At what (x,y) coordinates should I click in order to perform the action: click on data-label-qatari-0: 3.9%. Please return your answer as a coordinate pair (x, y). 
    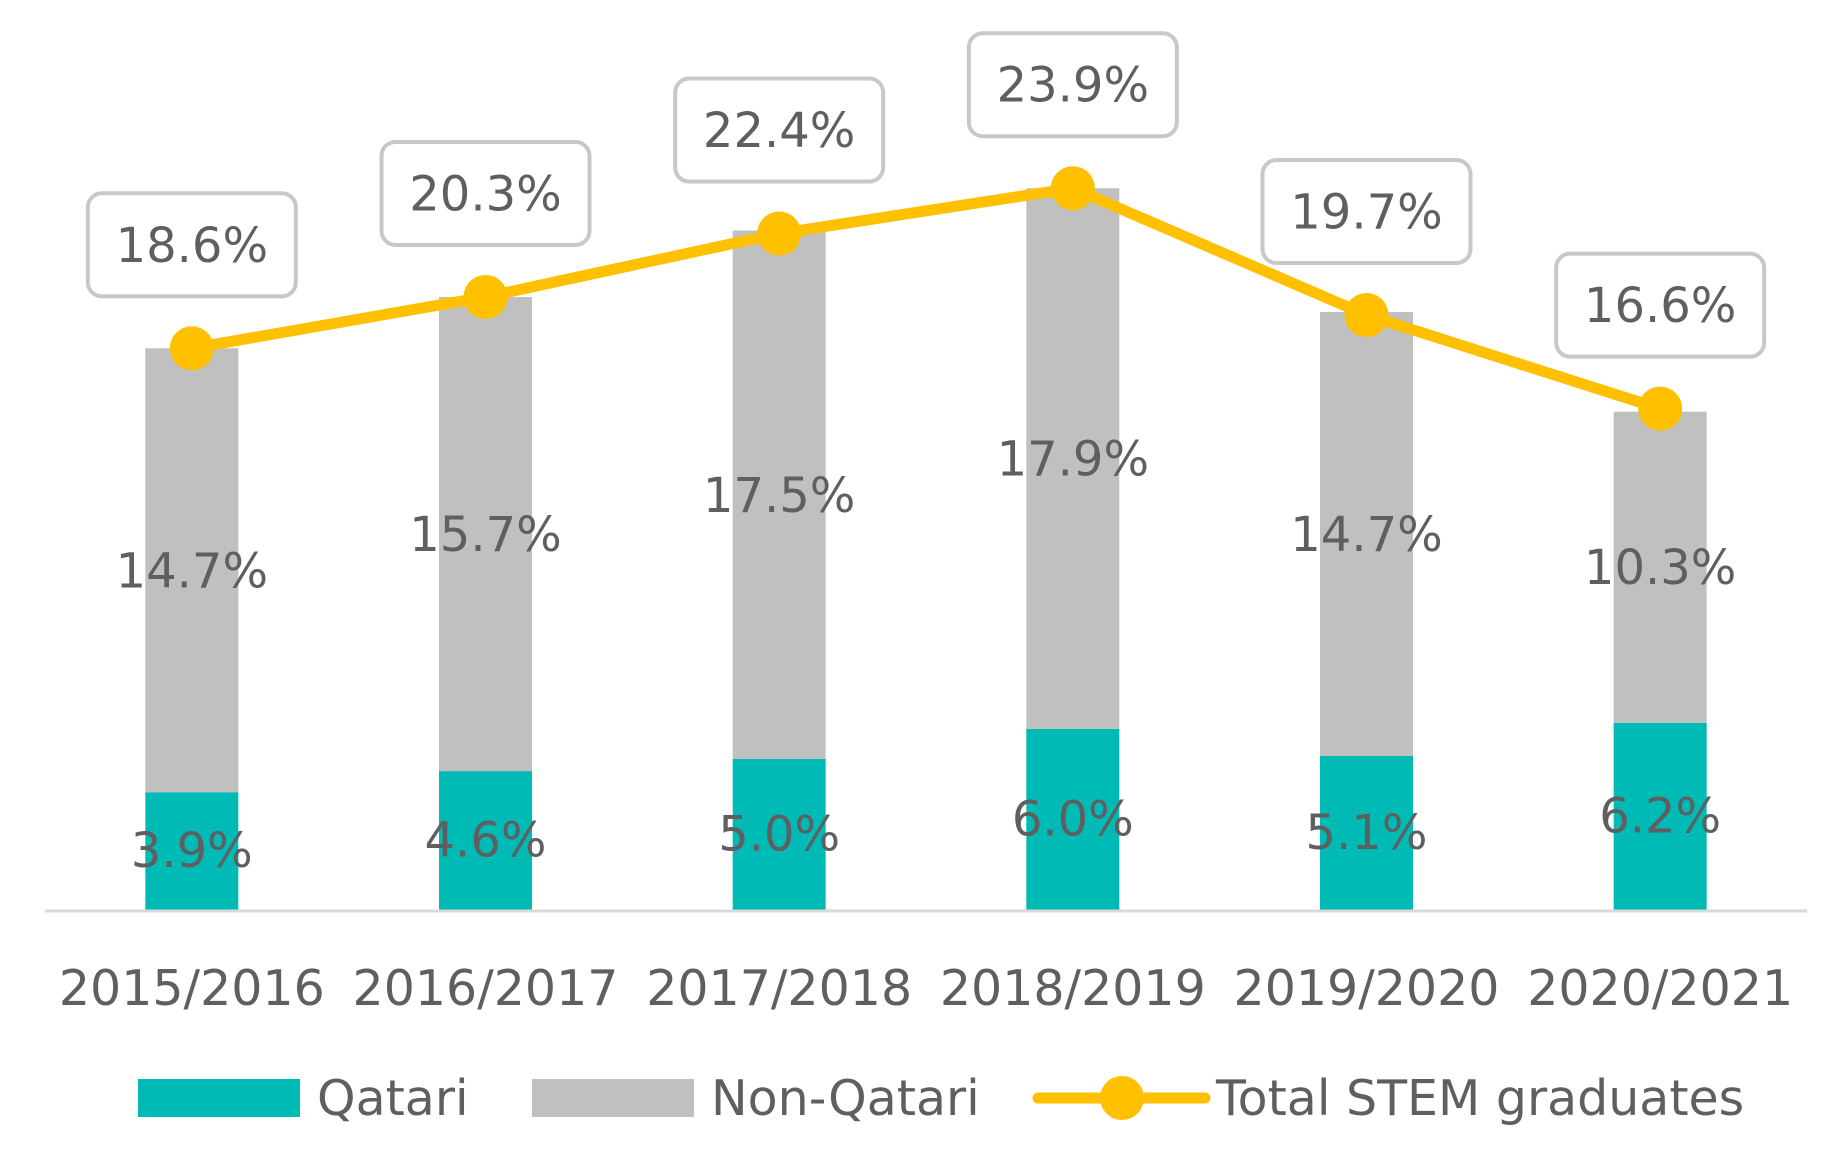
    Looking at the image, I should click on (192, 851).